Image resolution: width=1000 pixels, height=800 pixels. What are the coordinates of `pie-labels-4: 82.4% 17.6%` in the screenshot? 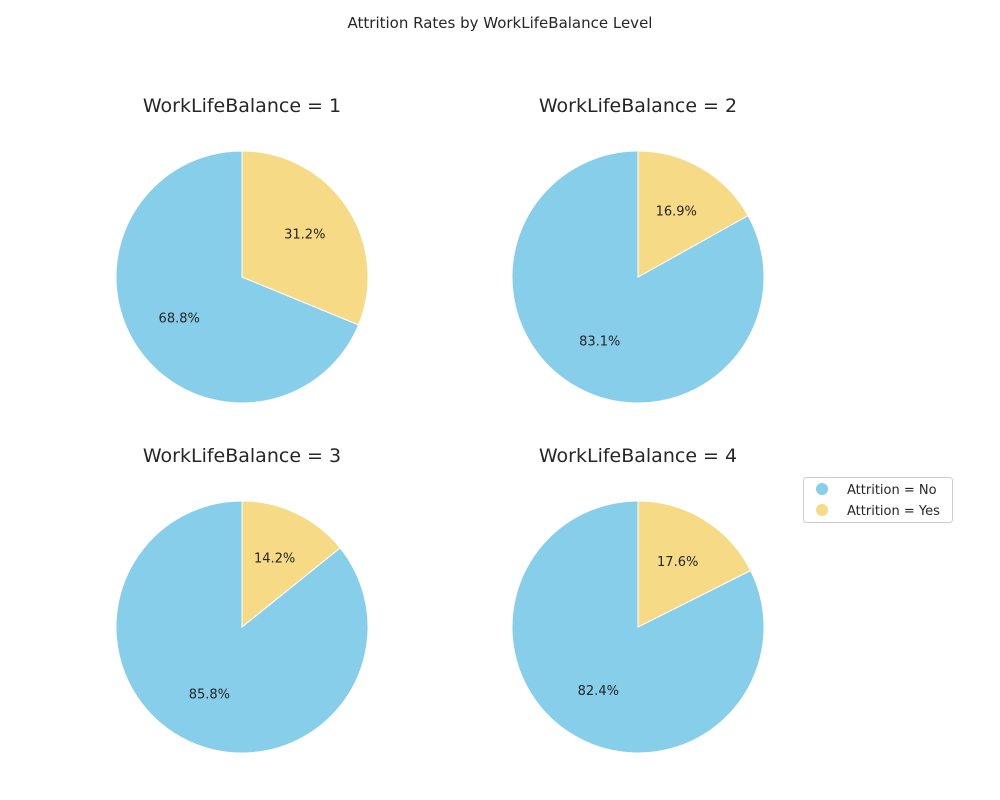 It's located at (638, 627).